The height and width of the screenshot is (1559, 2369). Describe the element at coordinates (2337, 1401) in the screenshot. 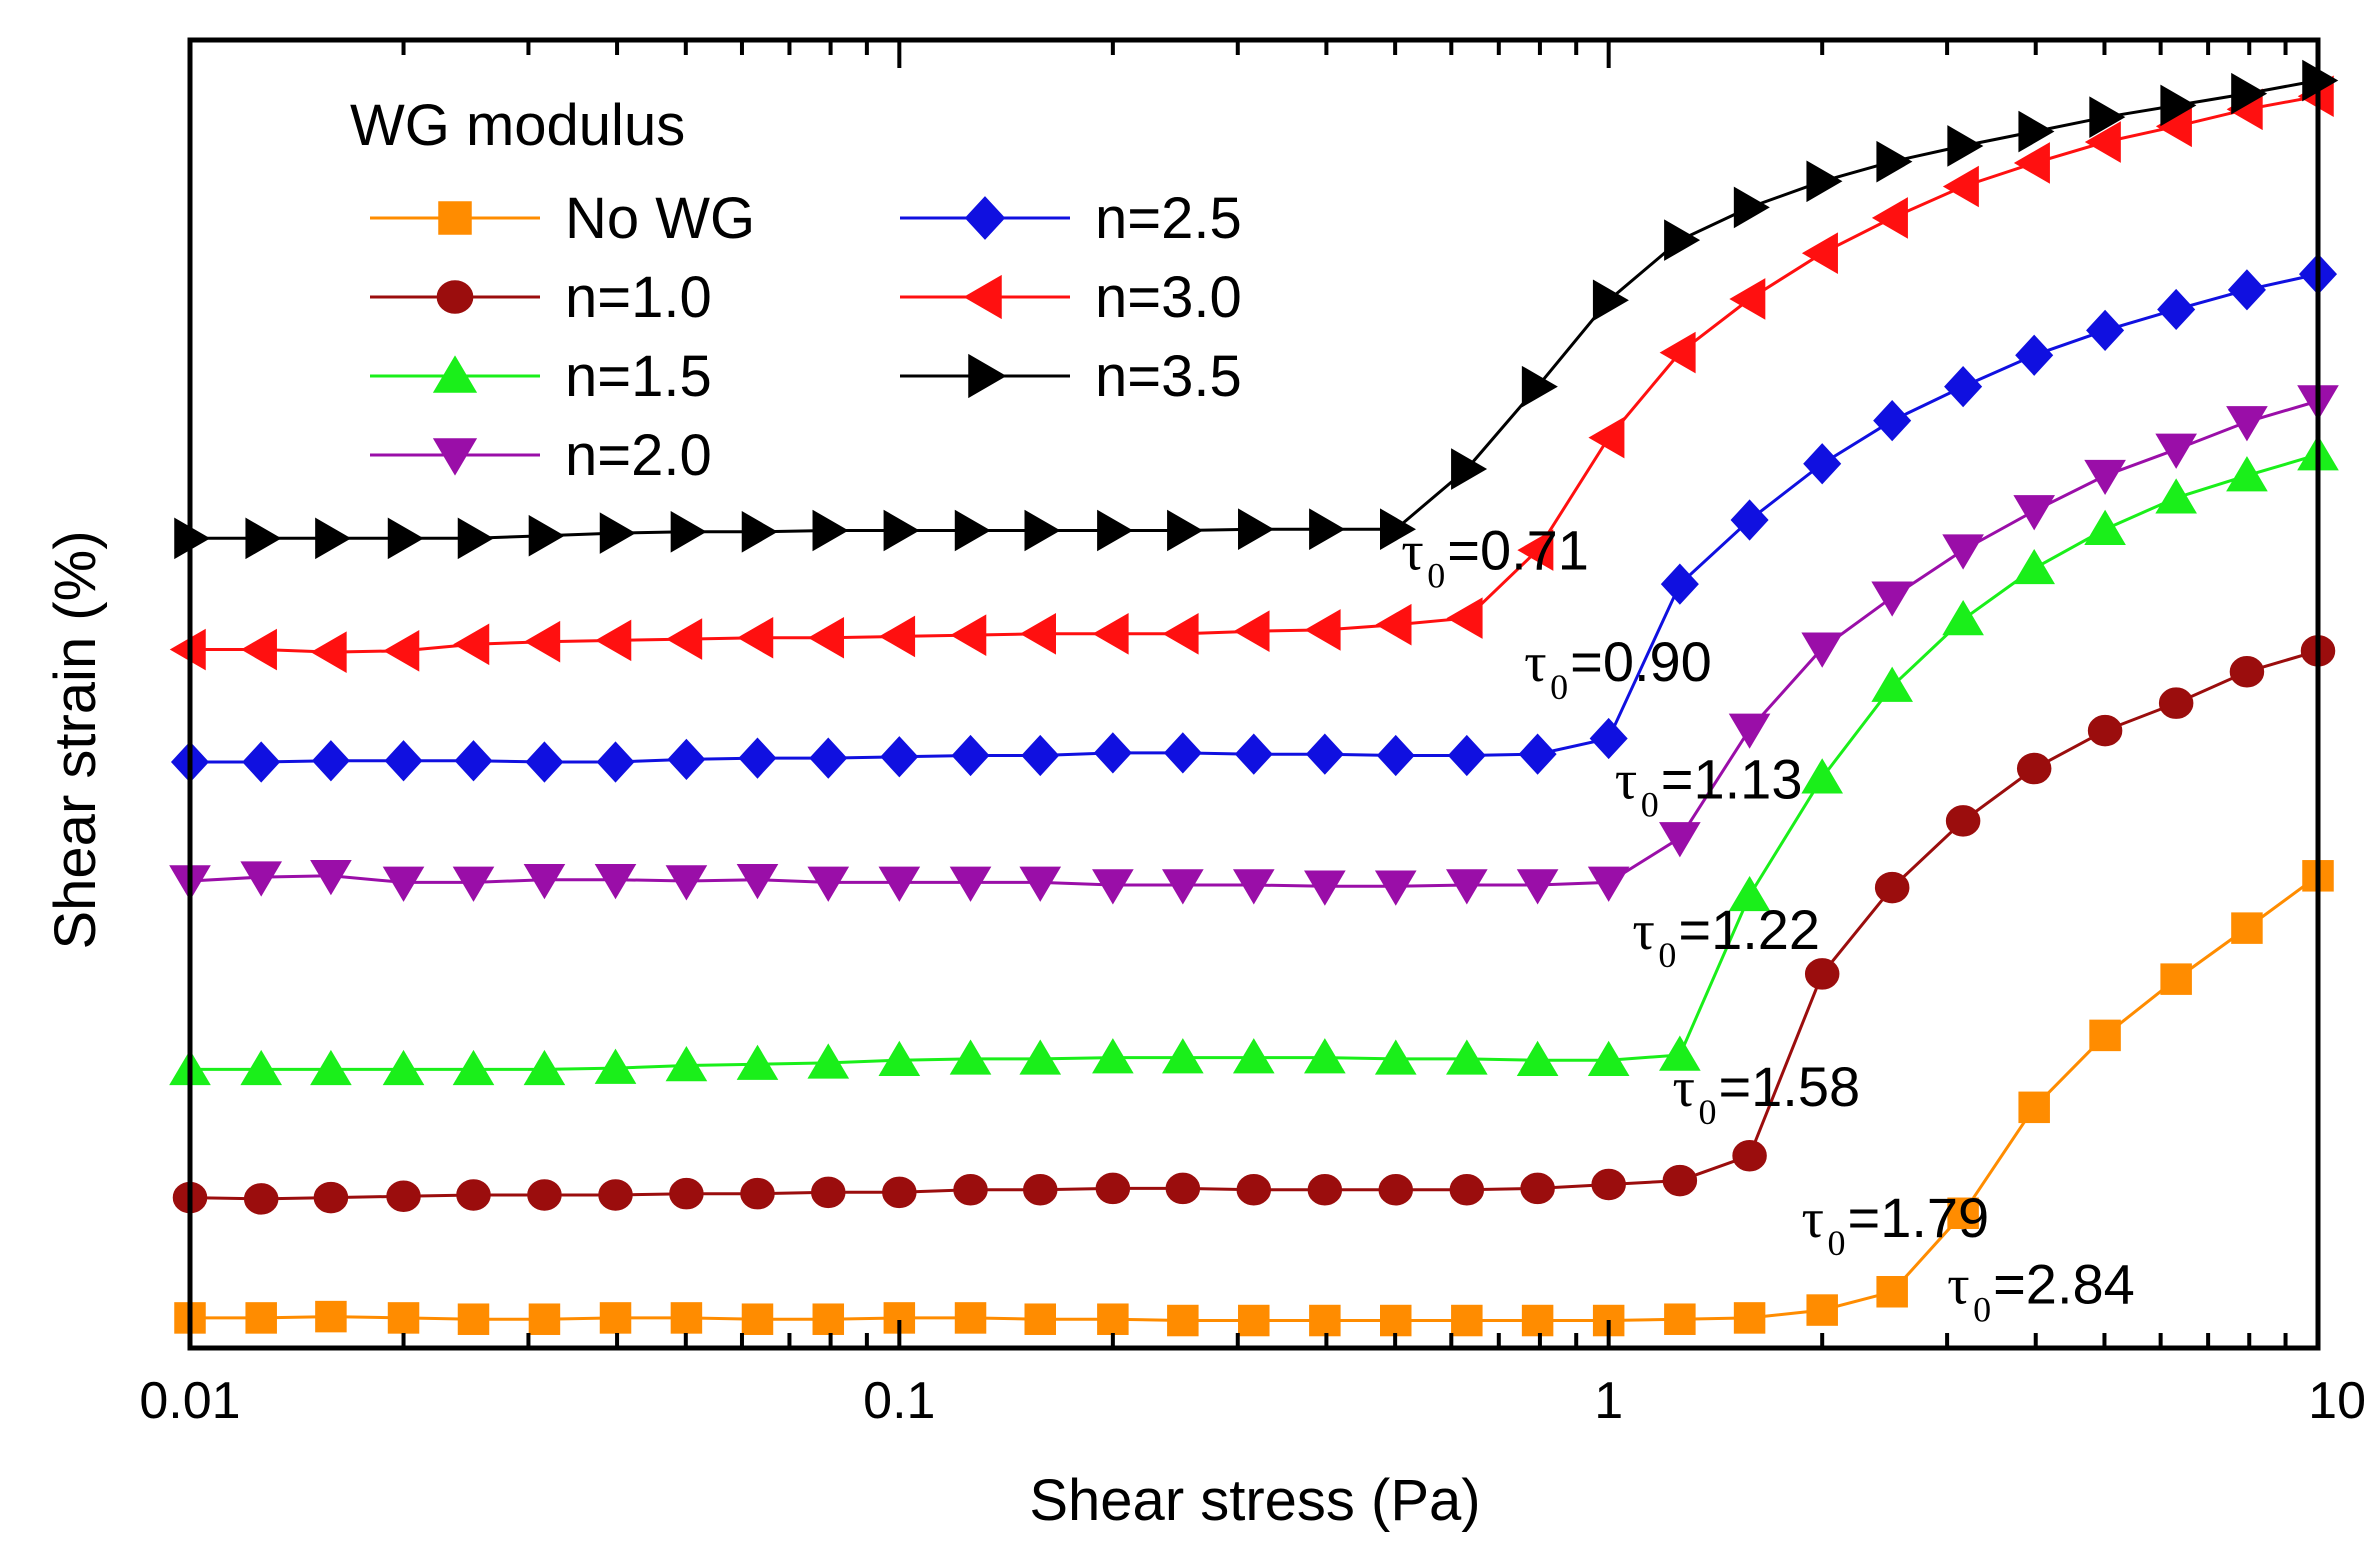

I see `x-tick-label: 10` at that location.